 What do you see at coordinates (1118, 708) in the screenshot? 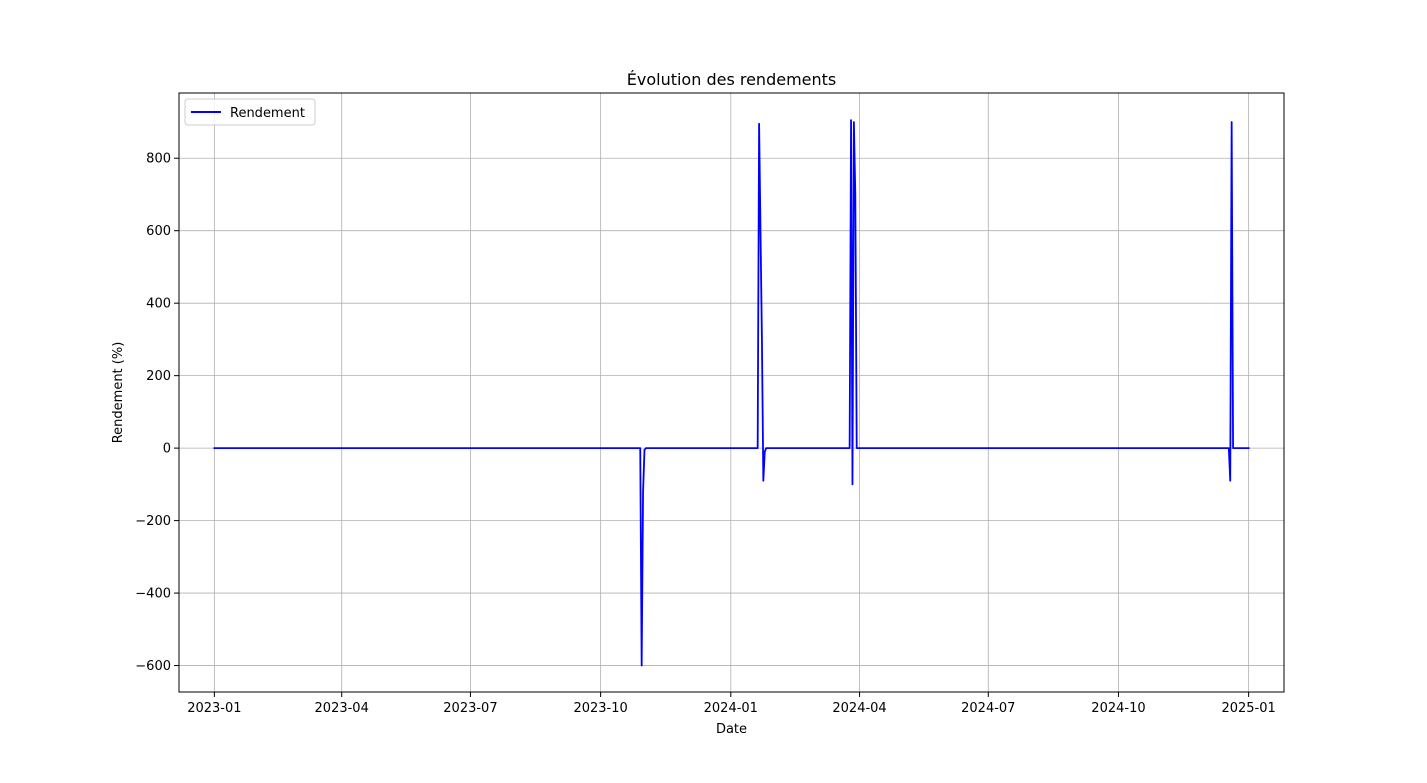
I see `x-tick-label: 2024-10` at bounding box center [1118, 708].